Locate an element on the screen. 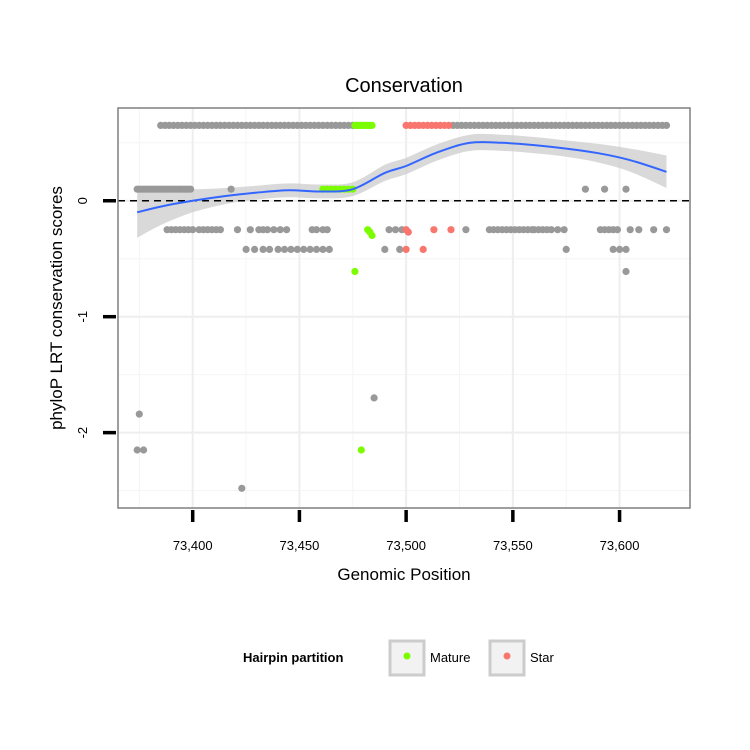 The height and width of the screenshot is (750, 750). x-tick-label: 73,450 is located at coordinates (300, 545).